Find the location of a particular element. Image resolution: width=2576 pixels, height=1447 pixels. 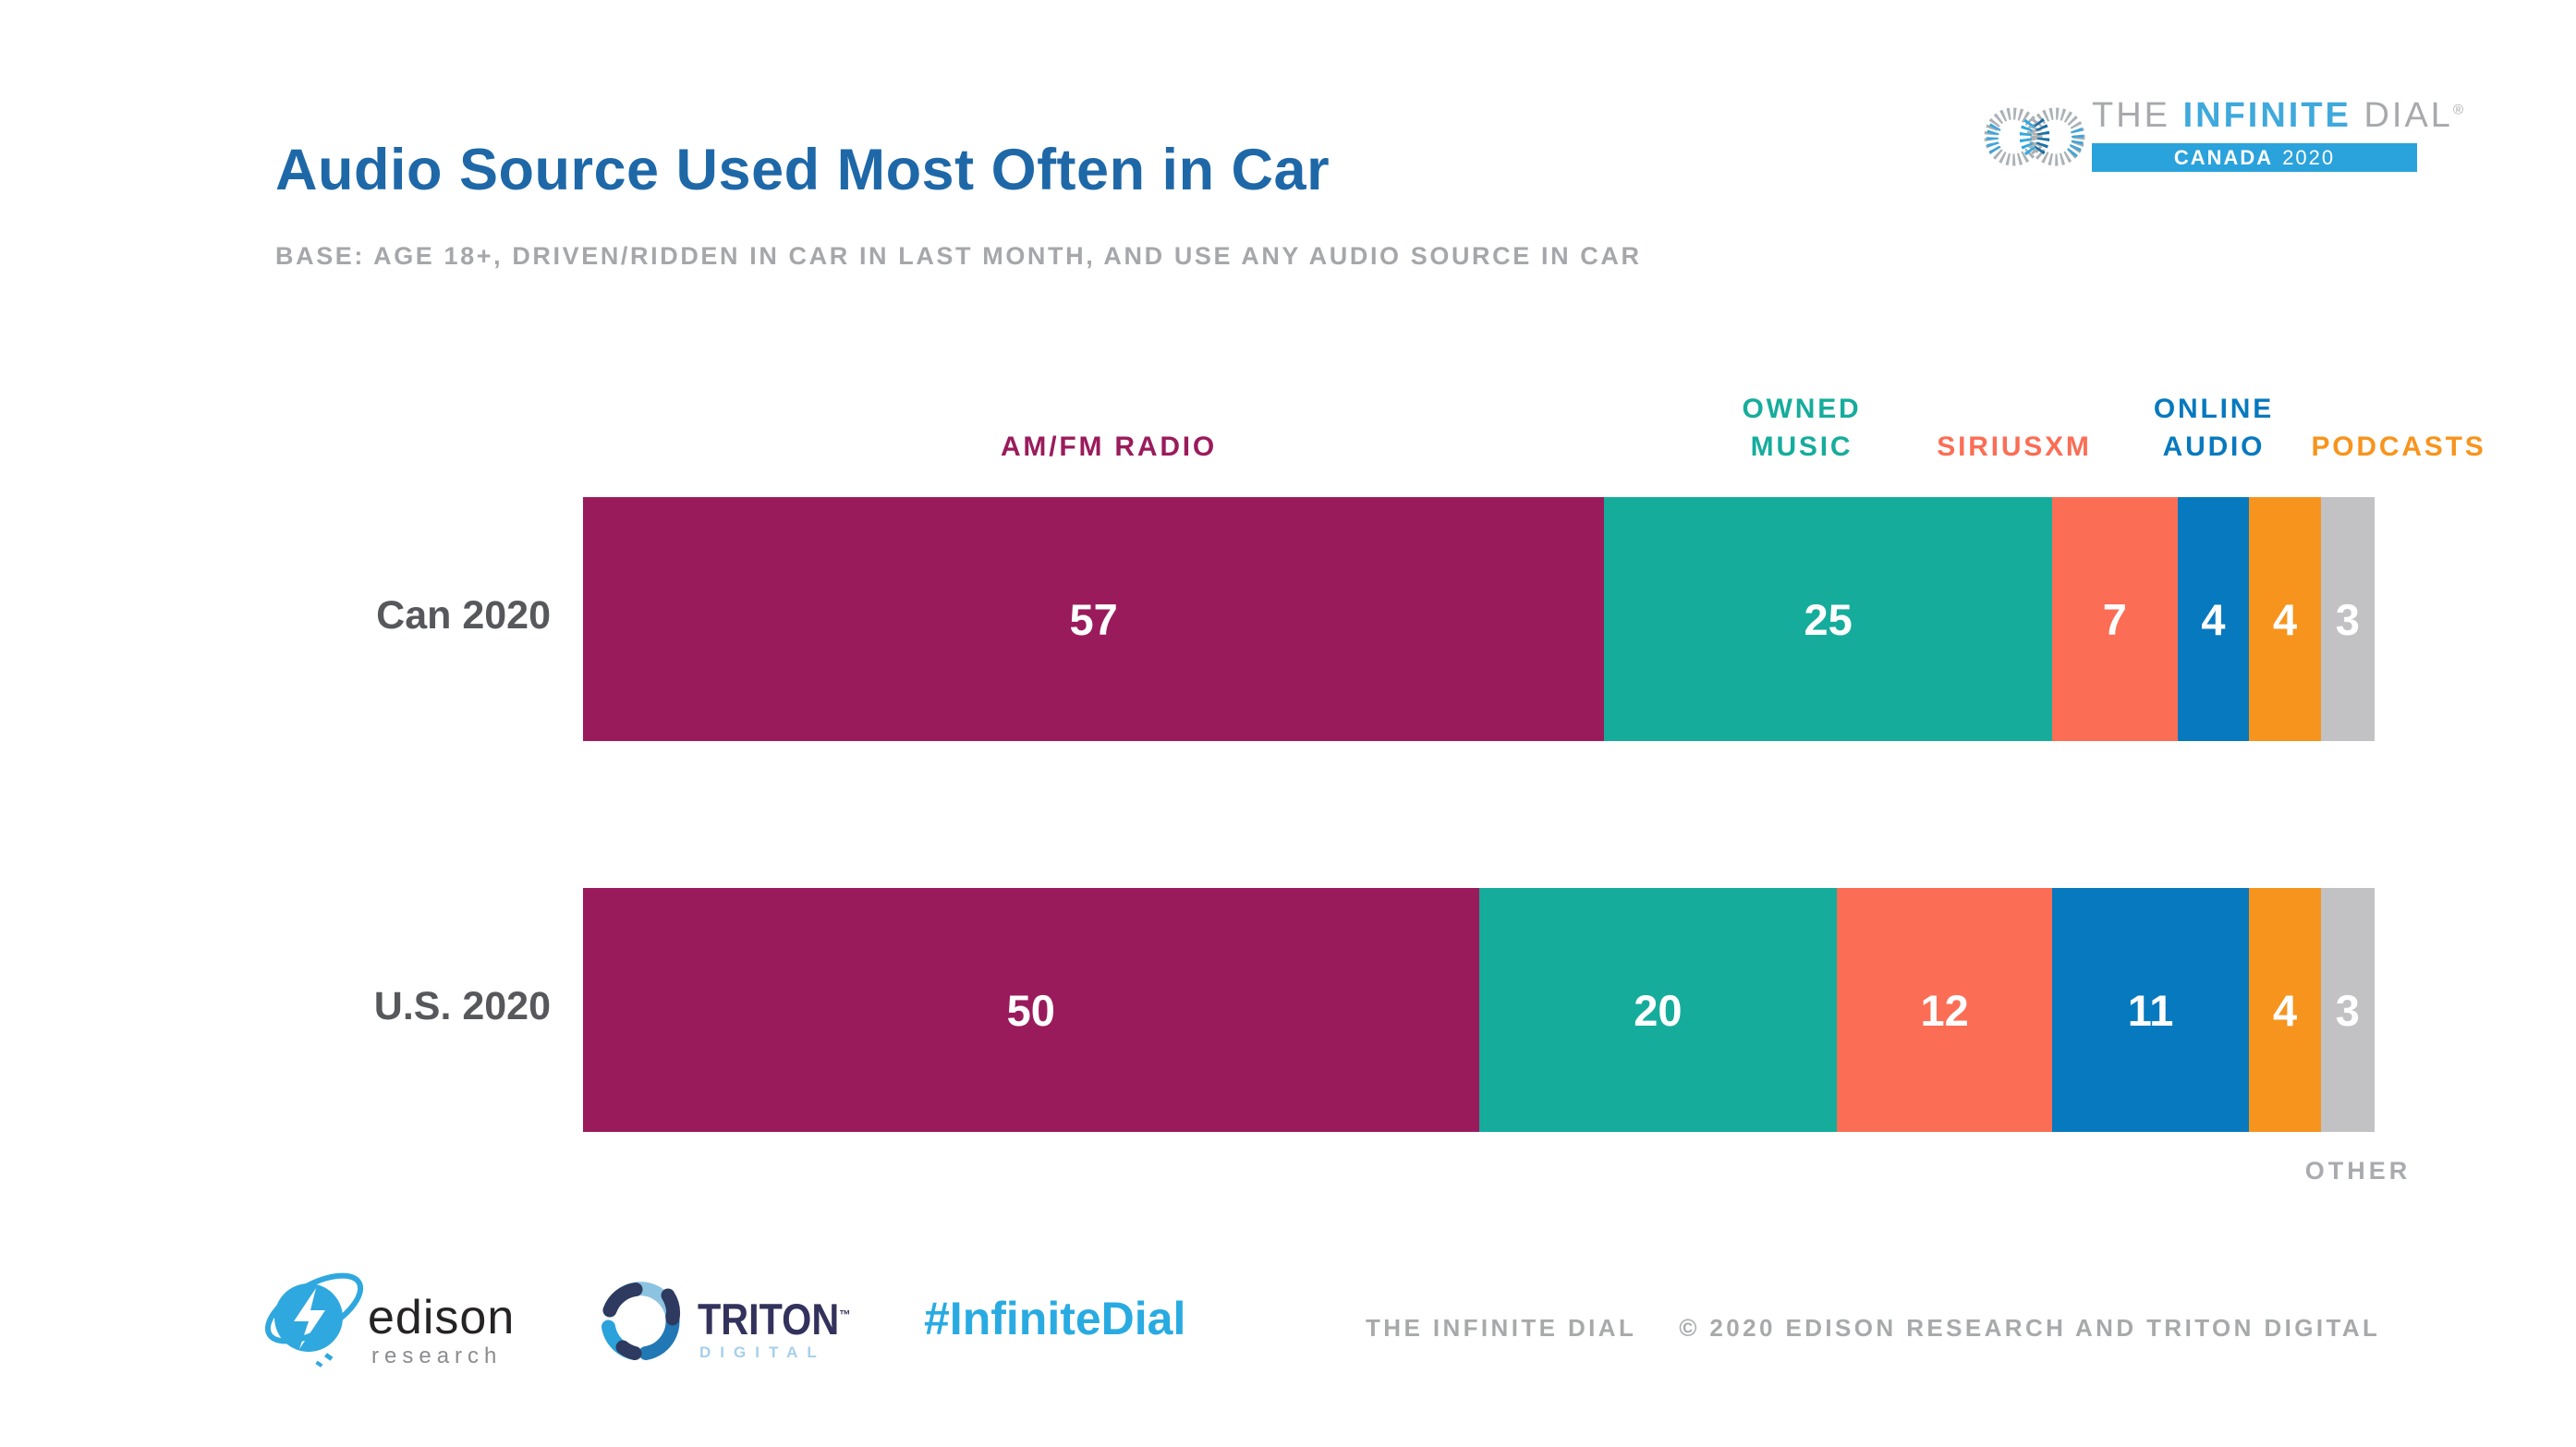

series-label-owned-music: OWNED MUSIC is located at coordinates (1802, 428).